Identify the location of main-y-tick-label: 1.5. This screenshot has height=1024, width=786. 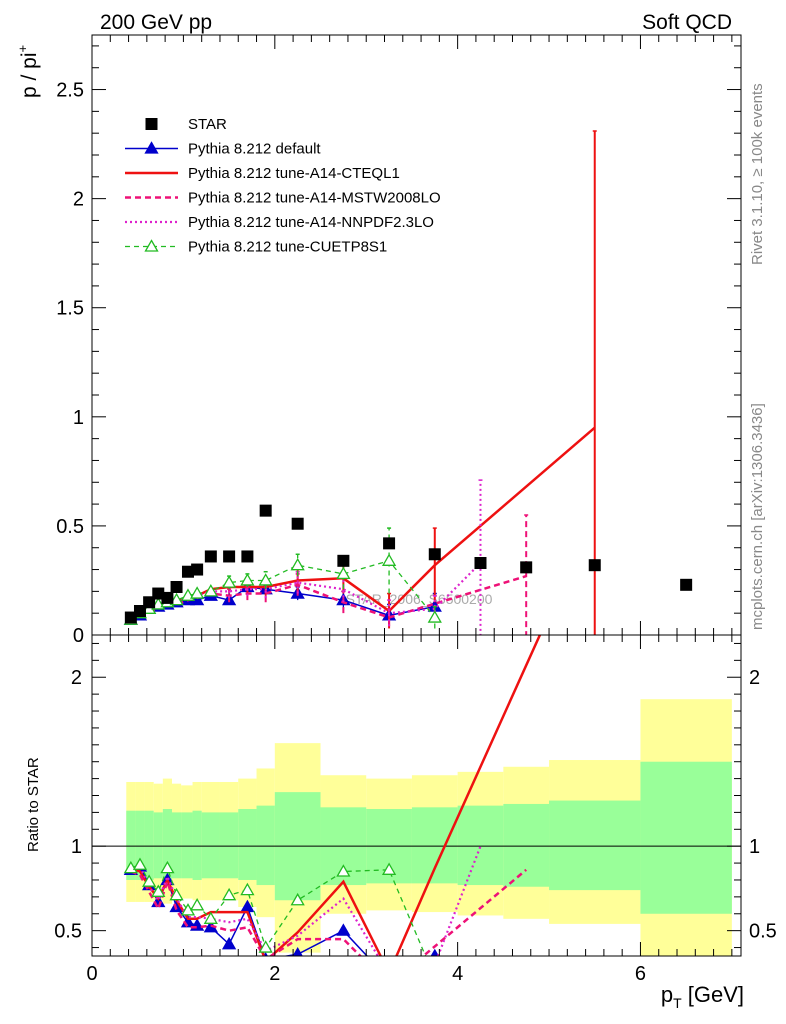
(70, 309).